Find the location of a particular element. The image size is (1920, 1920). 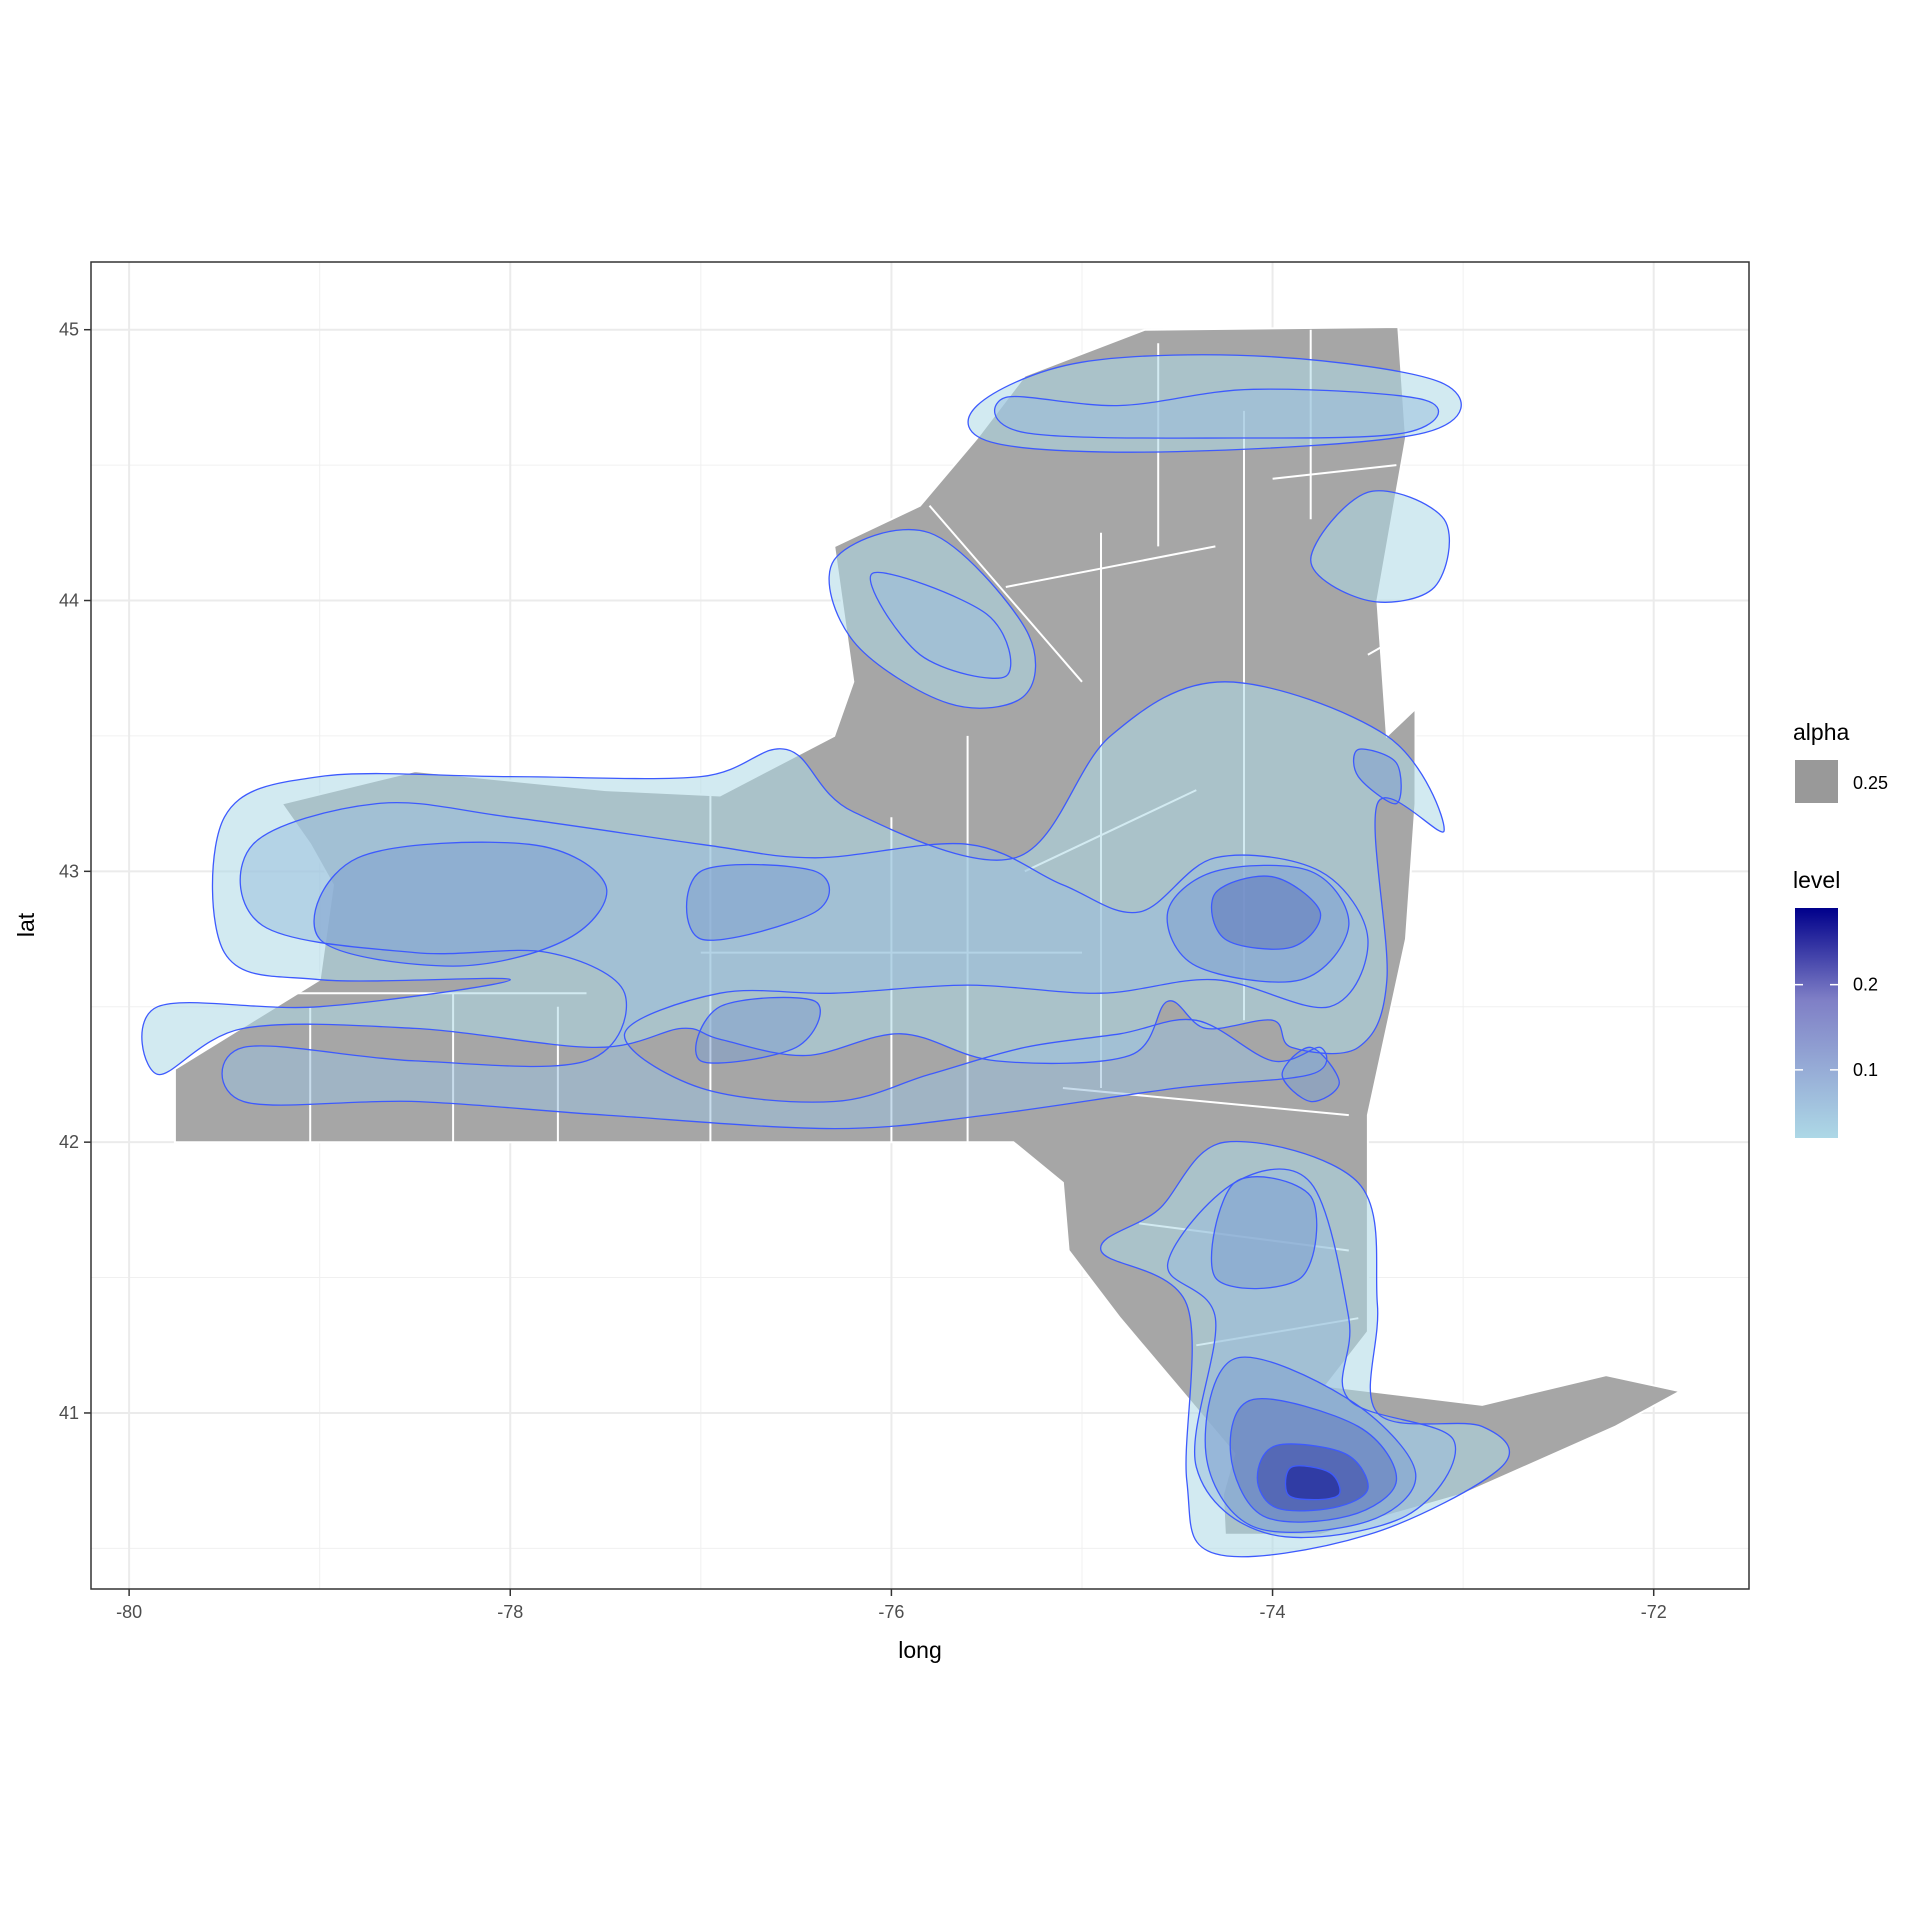

x-tick-label: -74 is located at coordinates (1273, 1612).